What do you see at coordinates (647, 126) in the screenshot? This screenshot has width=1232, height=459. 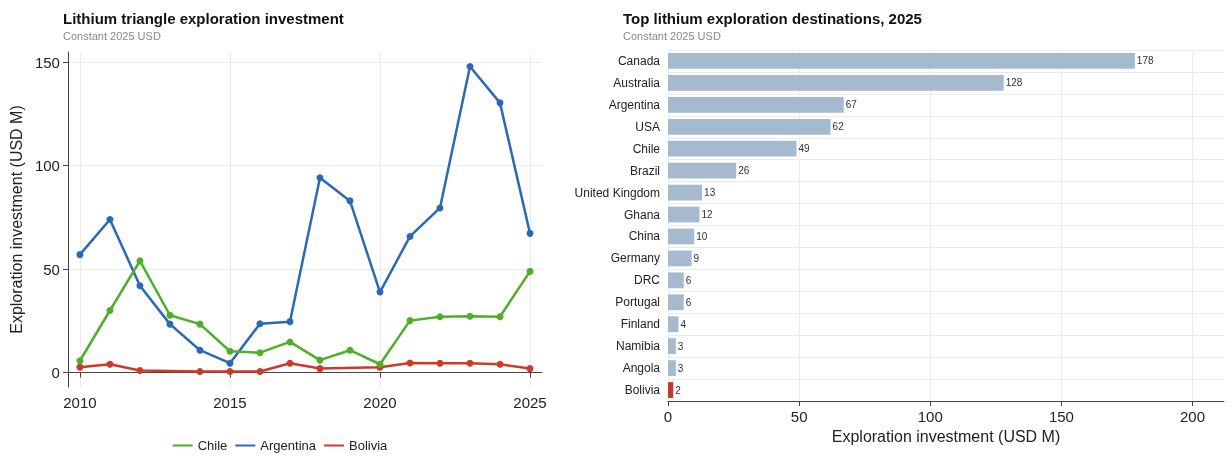 I see `y-tick-label: USA` at bounding box center [647, 126].